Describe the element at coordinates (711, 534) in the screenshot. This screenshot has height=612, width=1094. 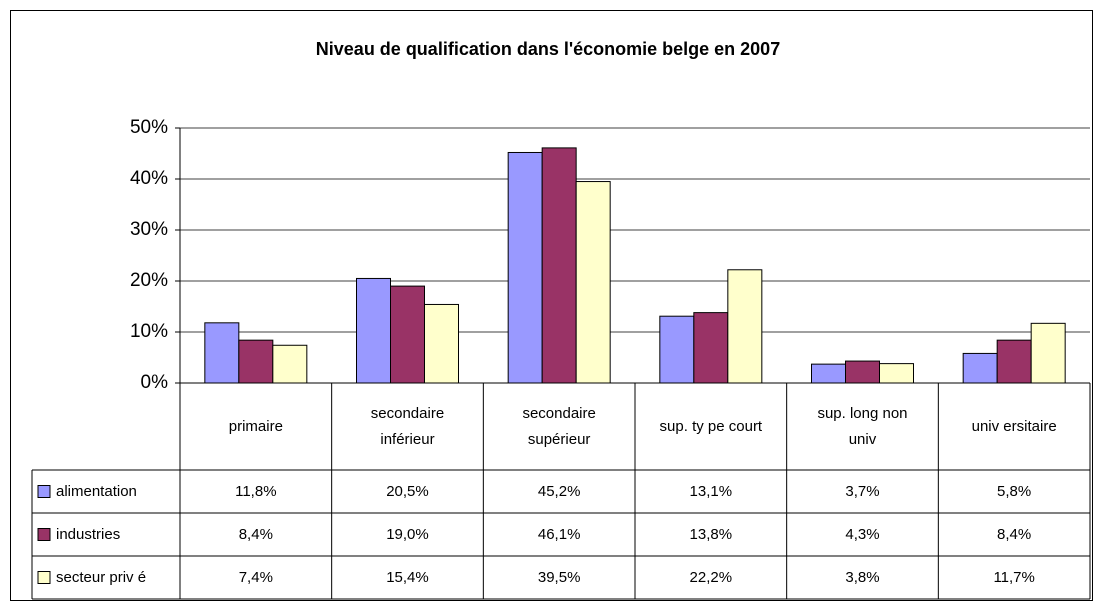
I see `data-label: 13,8%` at that location.